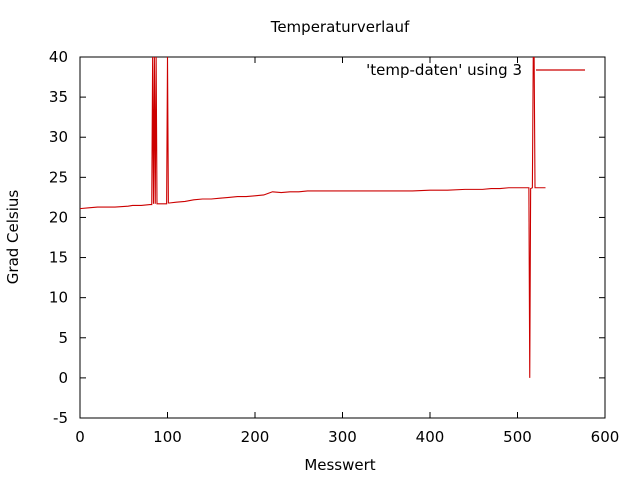 The width and height of the screenshot is (640, 480). Describe the element at coordinates (58, 258) in the screenshot. I see `y-tick-label: 15` at that location.